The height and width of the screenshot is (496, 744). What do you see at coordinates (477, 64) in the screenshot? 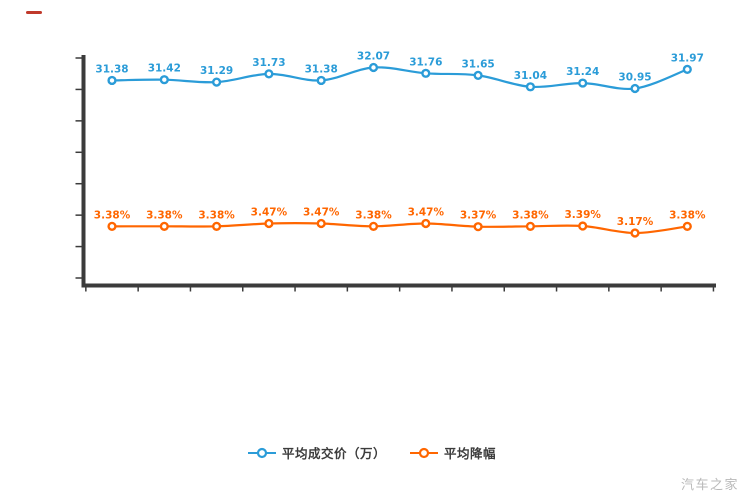
I see `data-point-label-s0-7: 31.65` at bounding box center [477, 64].